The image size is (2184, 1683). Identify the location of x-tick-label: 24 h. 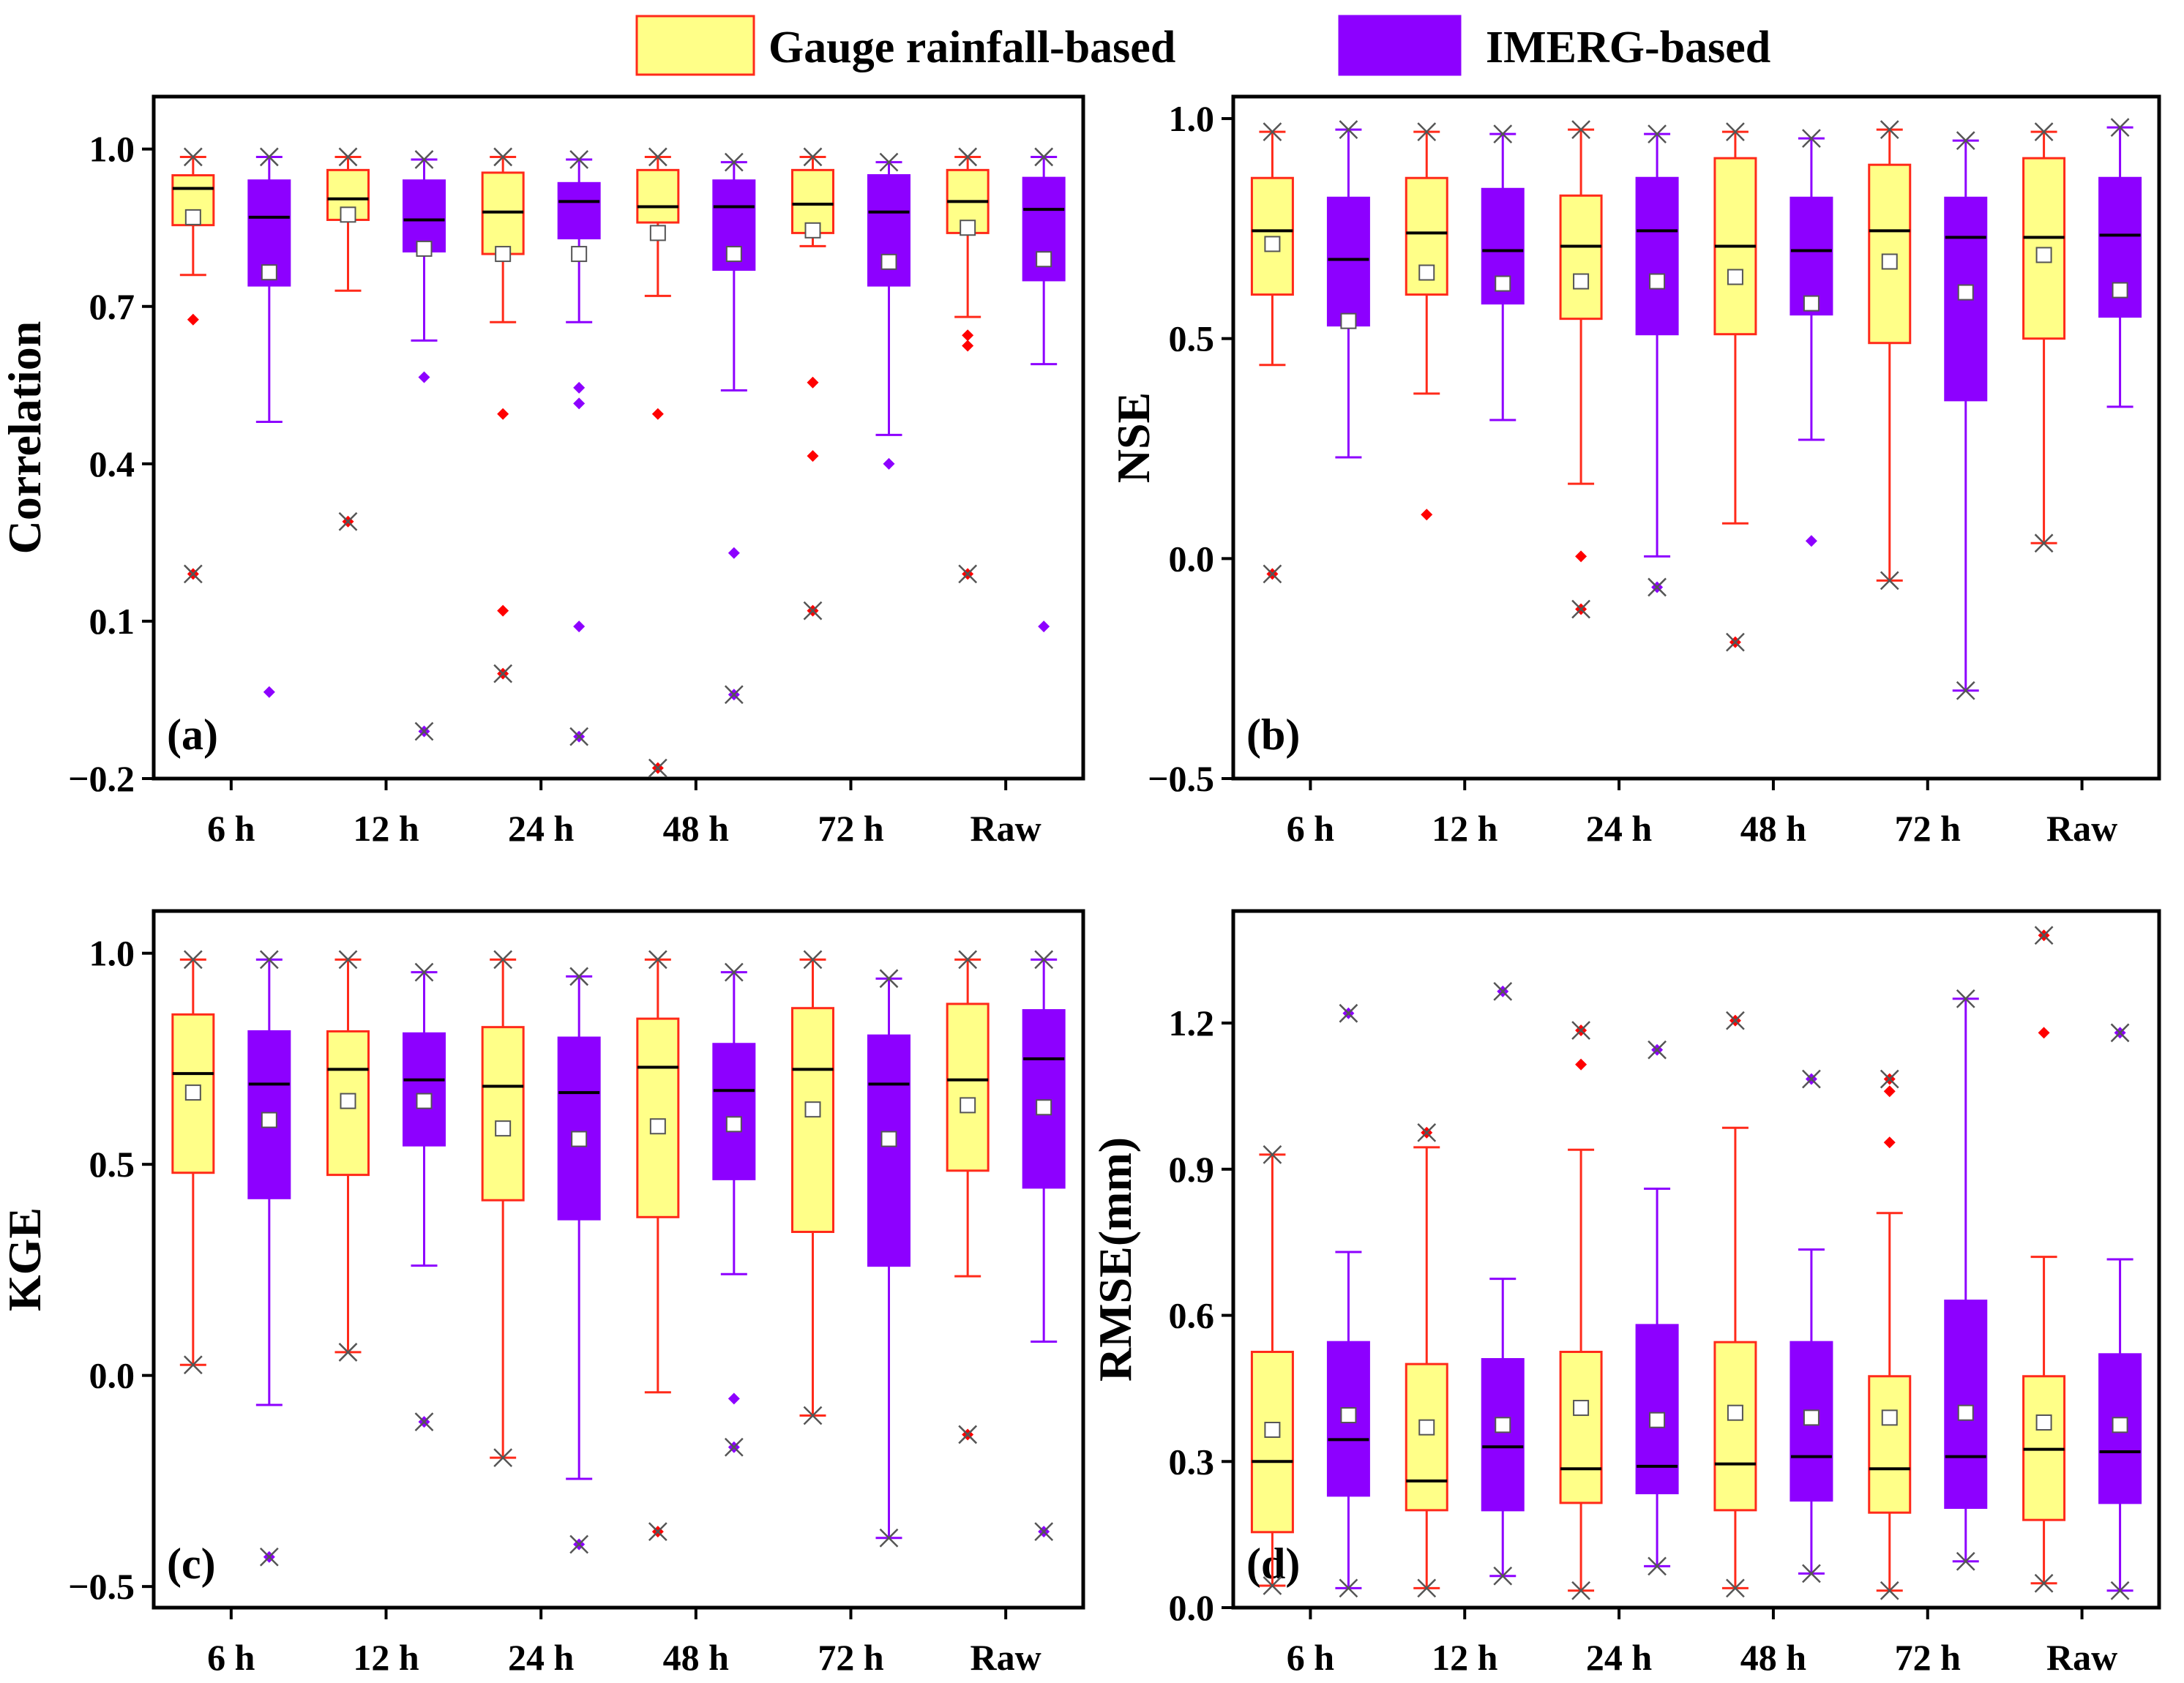
(541, 828).